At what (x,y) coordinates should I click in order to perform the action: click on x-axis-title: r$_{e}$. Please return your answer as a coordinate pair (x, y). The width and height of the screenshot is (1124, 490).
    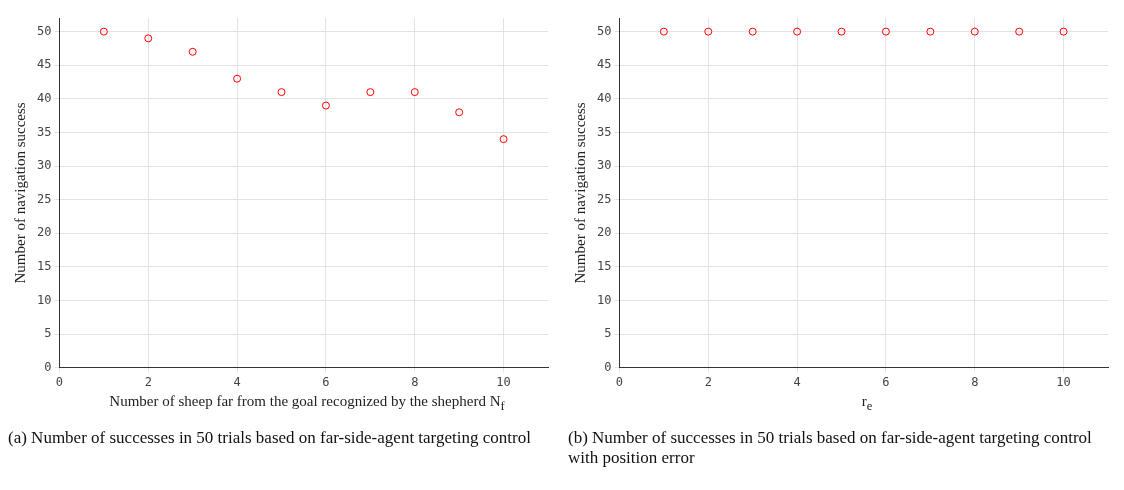
    Looking at the image, I should click on (867, 403).